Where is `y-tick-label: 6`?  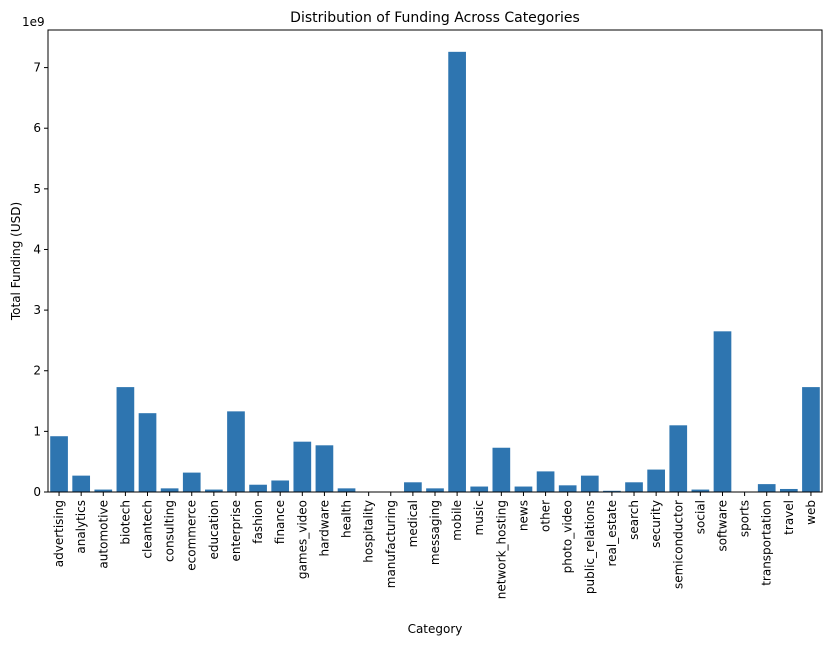 y-tick-label: 6 is located at coordinates (37, 128).